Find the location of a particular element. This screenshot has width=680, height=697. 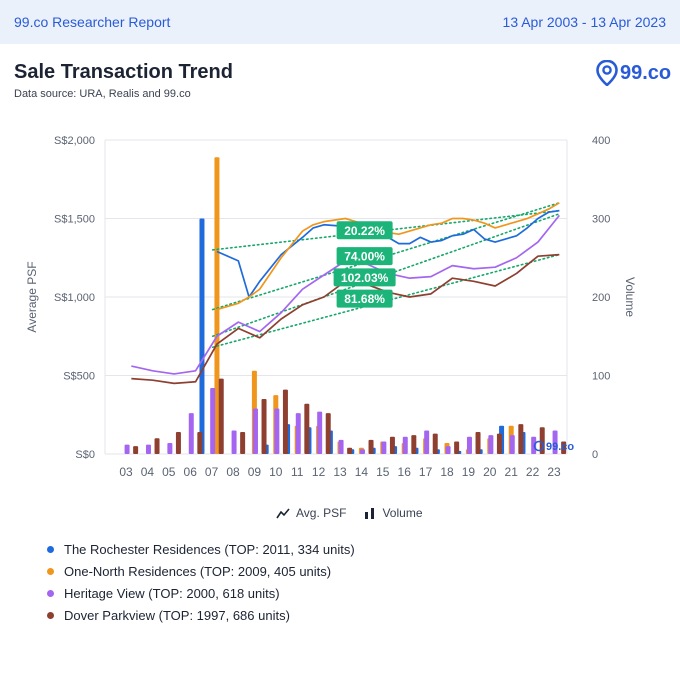

x-tick-label: 22 is located at coordinates (533, 472).